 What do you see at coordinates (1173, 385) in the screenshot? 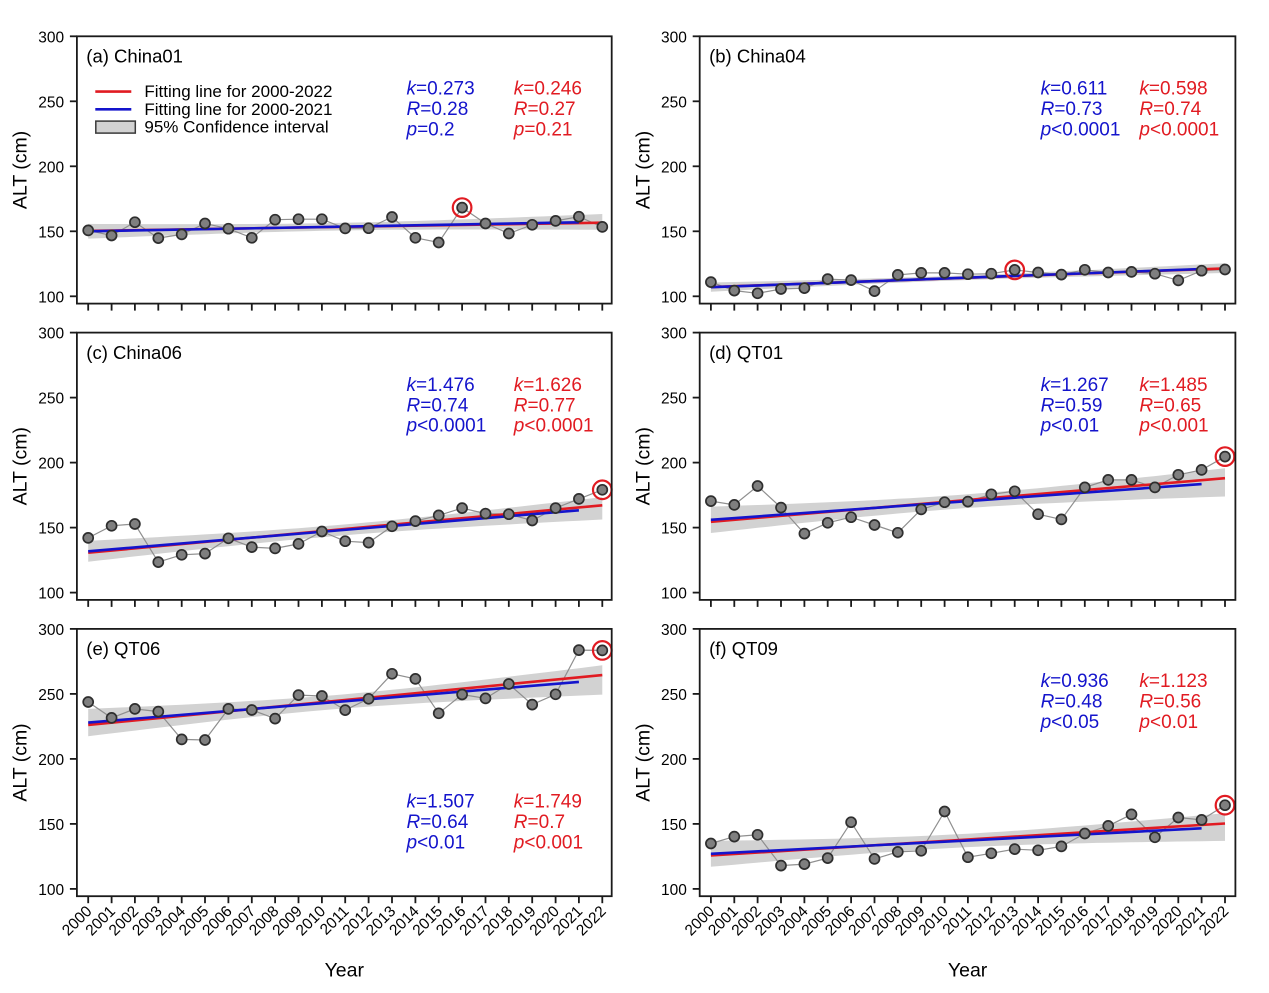
I see `svg-text: k=1.485` at bounding box center [1173, 385].